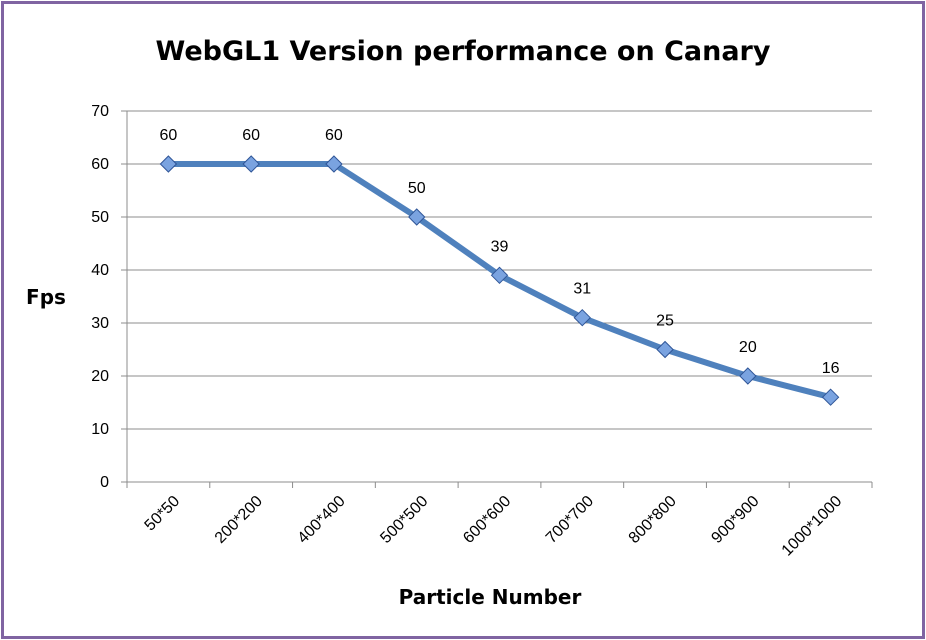  What do you see at coordinates (100, 429) in the screenshot?
I see `y-tick-label: 10` at bounding box center [100, 429].